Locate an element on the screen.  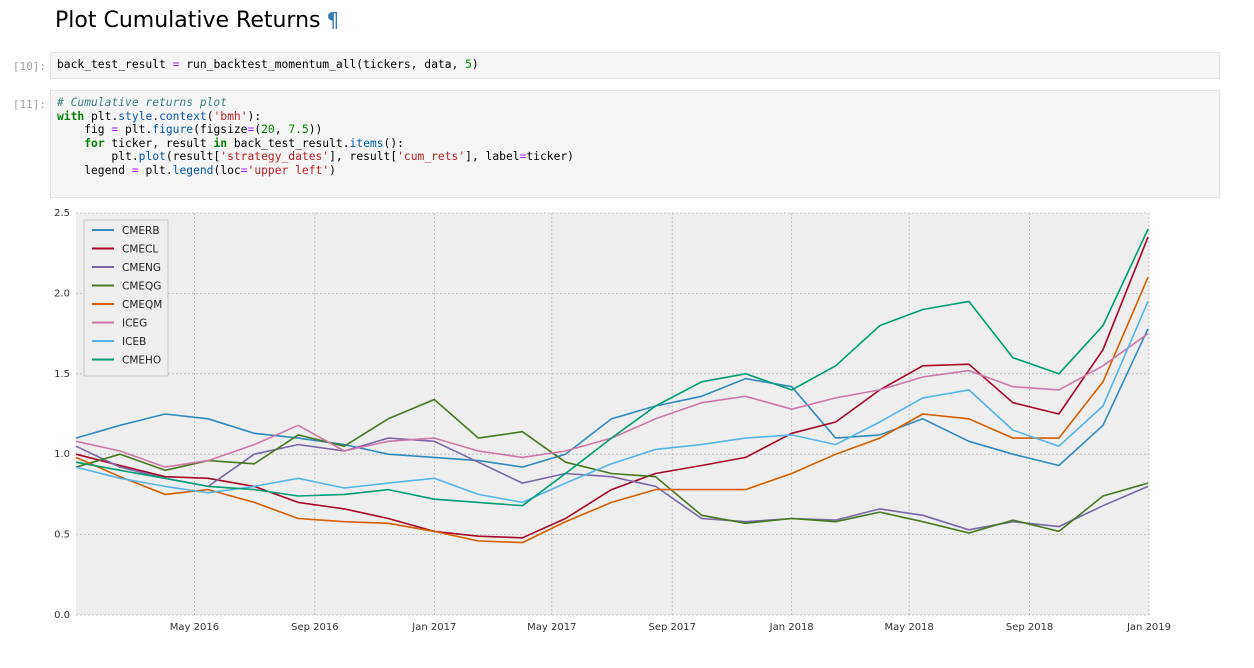
page-title-text: Plot Cumulative Returns is located at coordinates (188, 20).